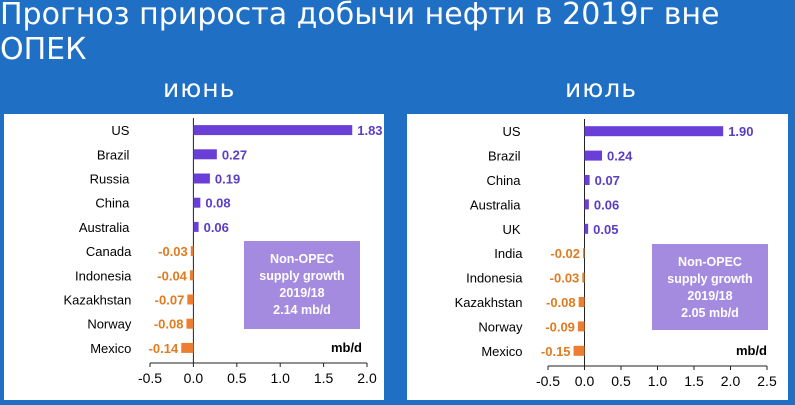 This screenshot has height=405, width=795. What do you see at coordinates (710, 313) in the screenshot?
I see `note-line: 2.05 mb/d` at bounding box center [710, 313].